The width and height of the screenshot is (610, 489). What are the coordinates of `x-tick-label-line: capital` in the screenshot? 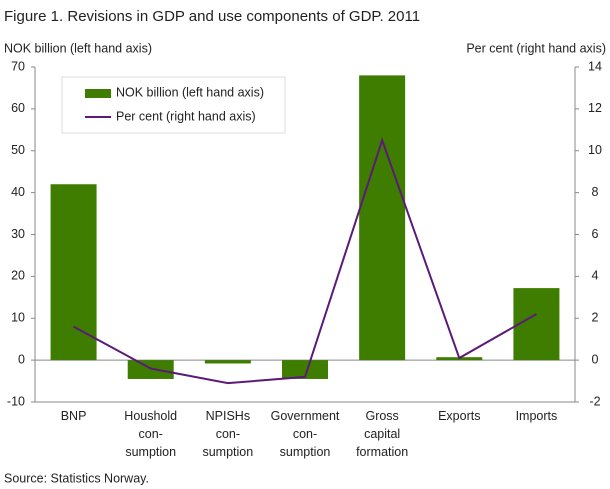 It's located at (382, 434).